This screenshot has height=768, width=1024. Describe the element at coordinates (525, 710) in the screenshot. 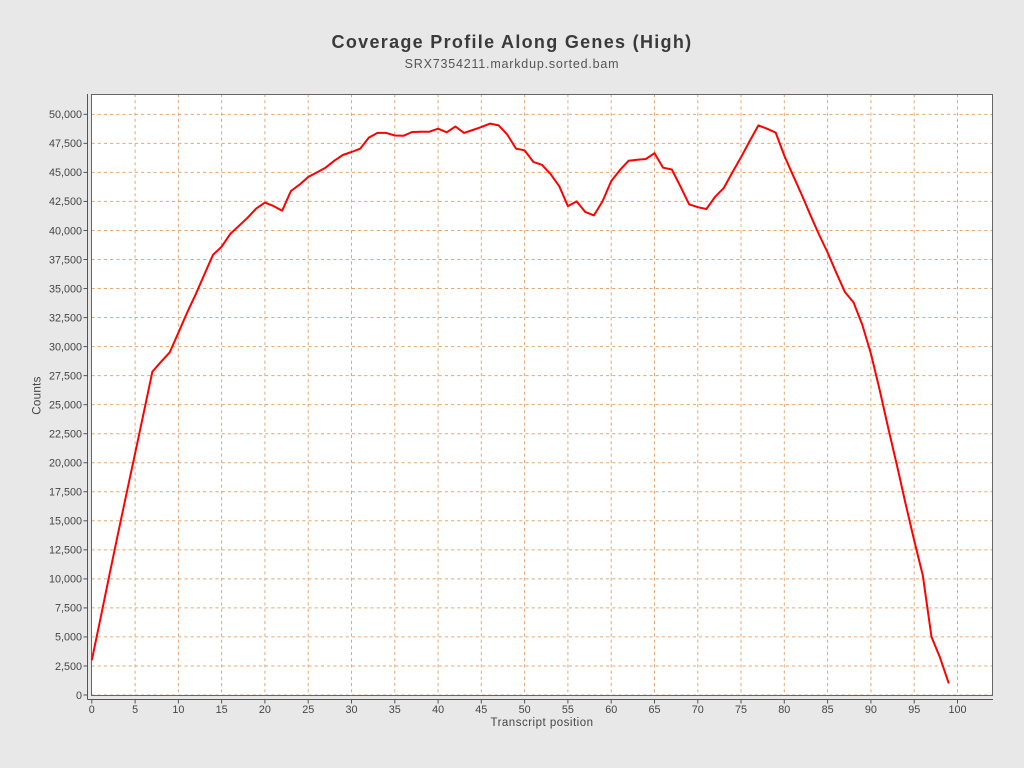

I see `svg-text: 50` at that location.